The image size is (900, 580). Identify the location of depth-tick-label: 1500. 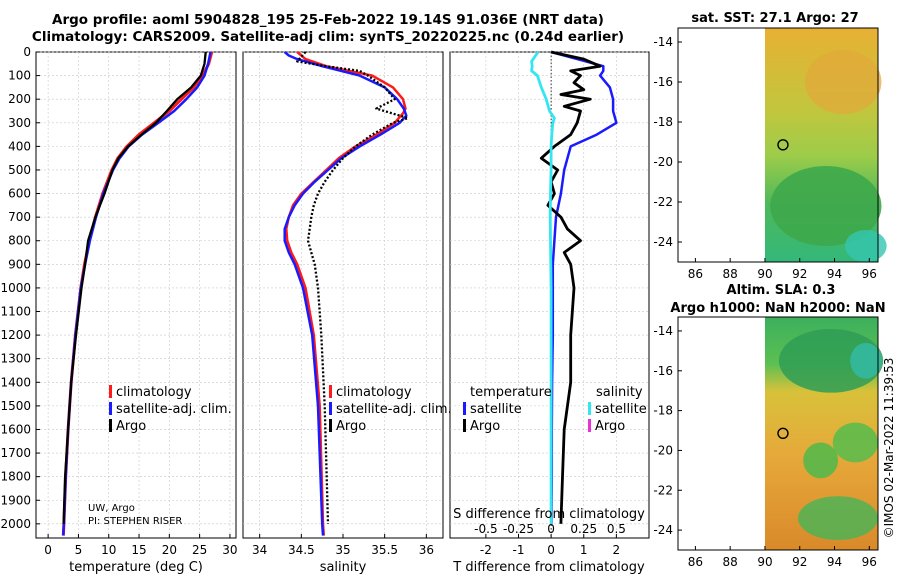
(15, 406).